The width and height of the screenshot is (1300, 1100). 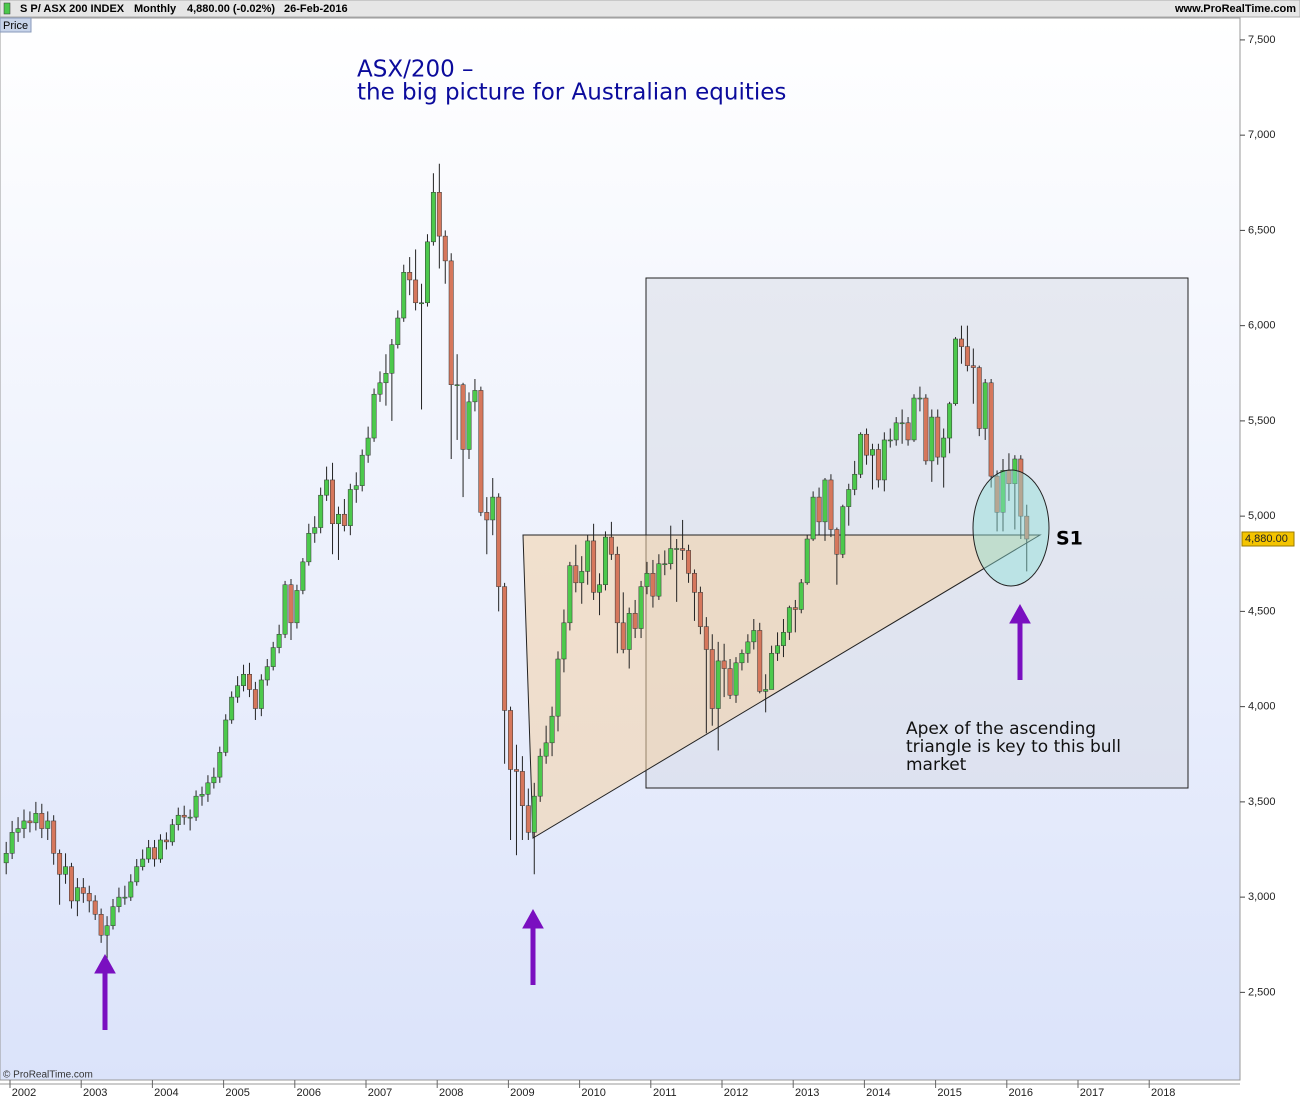 What do you see at coordinates (593, 1093) in the screenshot?
I see `x-tick-label: 2010` at bounding box center [593, 1093].